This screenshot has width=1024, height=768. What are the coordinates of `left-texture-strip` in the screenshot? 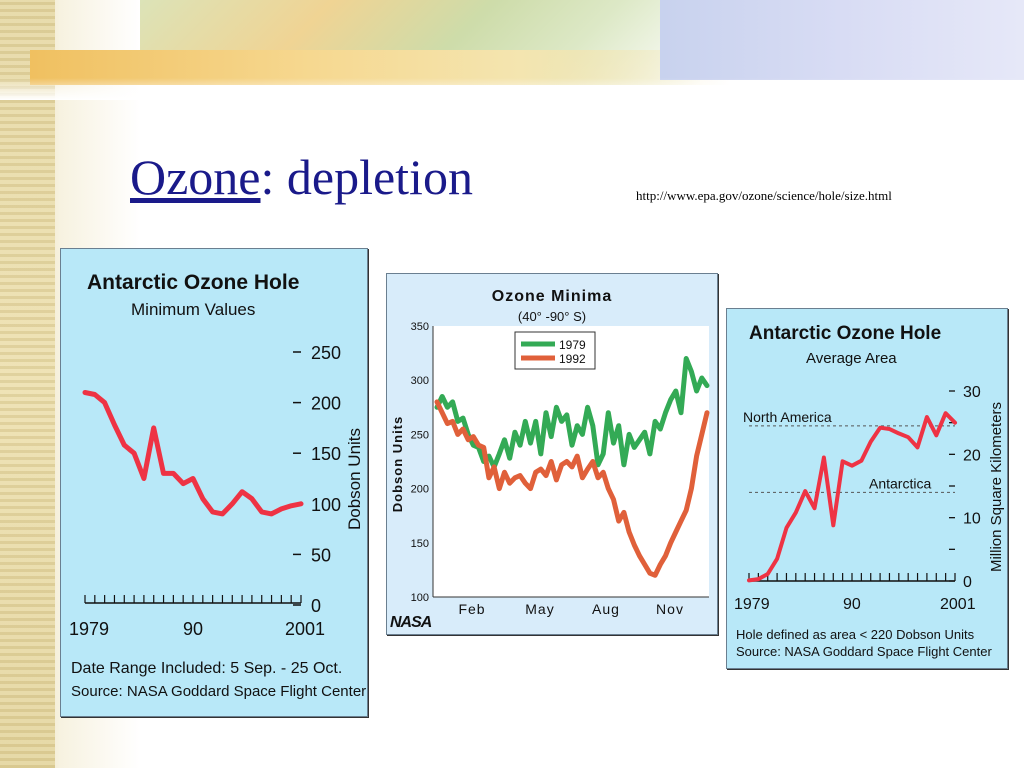 It's located at (27, 384).